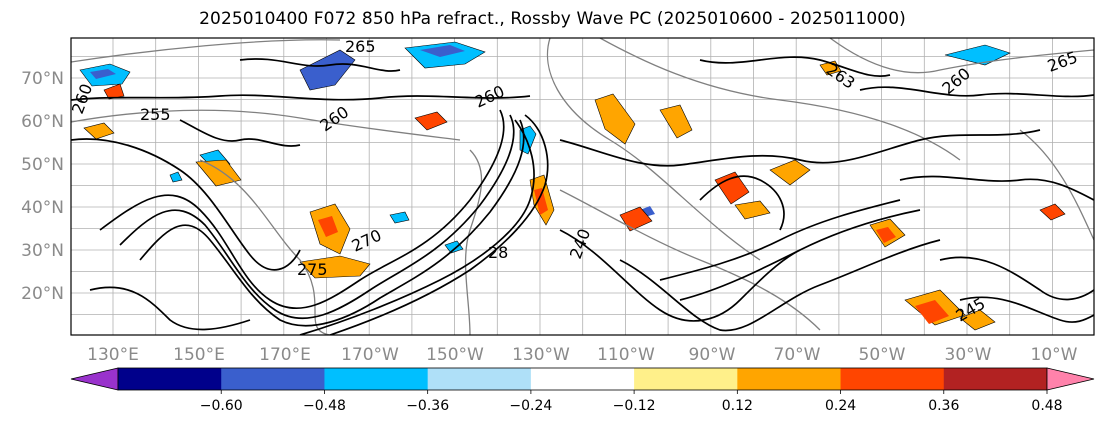 The height and width of the screenshot is (429, 1105). I want to click on lon-label: 150°E, so click(199, 355).